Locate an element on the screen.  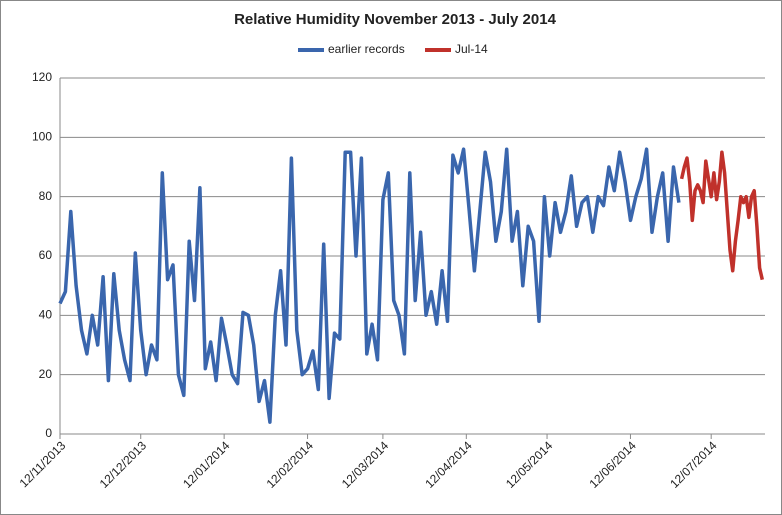
y-tick-label: 40 is located at coordinates (46, 315).